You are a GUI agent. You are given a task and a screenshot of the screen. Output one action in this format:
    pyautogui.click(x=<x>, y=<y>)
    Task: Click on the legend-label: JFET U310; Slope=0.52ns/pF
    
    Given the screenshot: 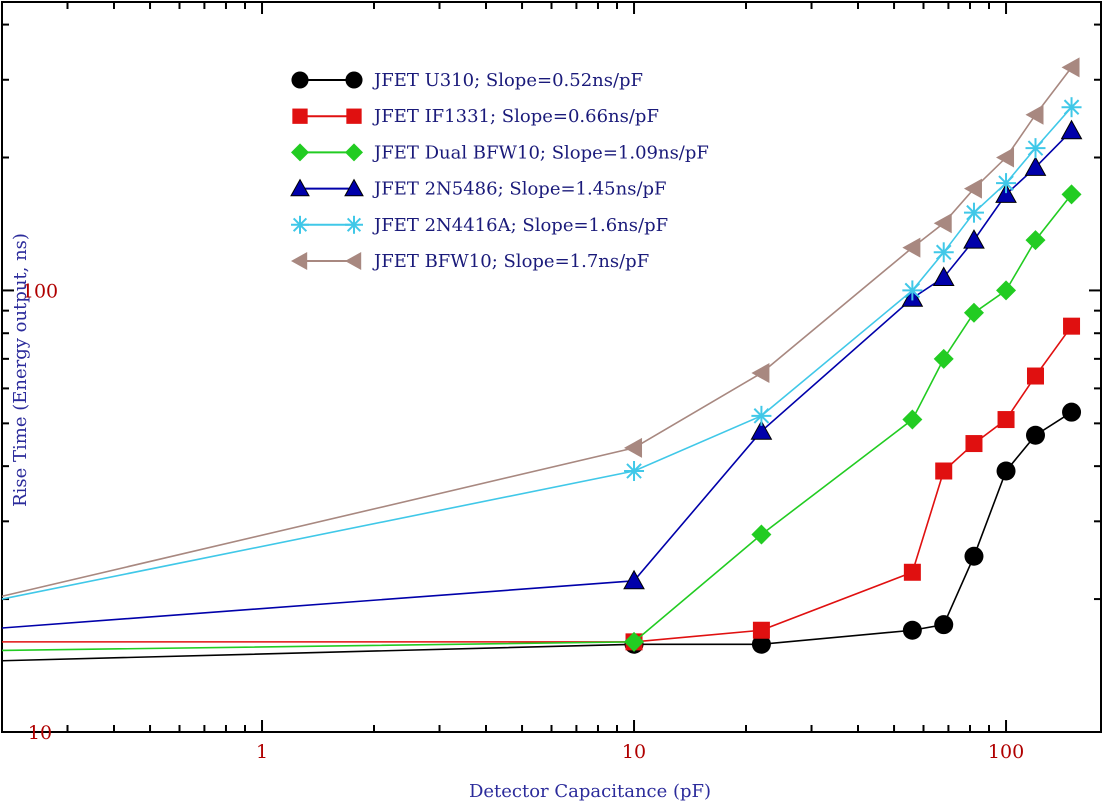 What is the action you would take?
    pyautogui.click(x=507, y=80)
    